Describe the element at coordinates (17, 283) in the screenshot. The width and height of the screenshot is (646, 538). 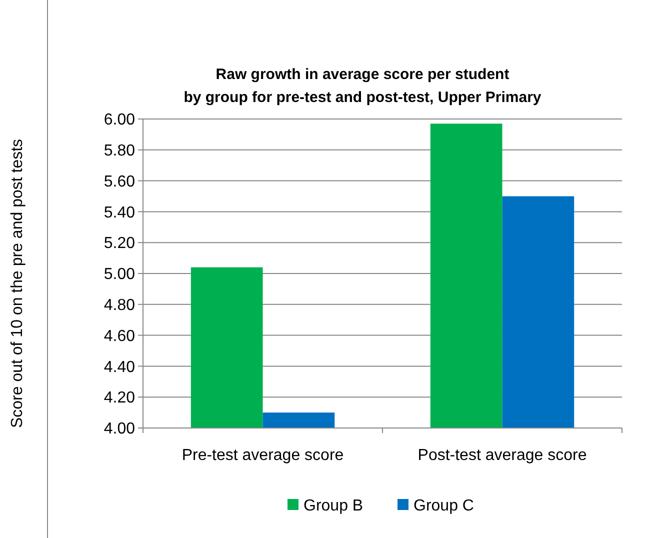
I see `y-axis-title: Score out of 10 on the pre and post tests` at that location.